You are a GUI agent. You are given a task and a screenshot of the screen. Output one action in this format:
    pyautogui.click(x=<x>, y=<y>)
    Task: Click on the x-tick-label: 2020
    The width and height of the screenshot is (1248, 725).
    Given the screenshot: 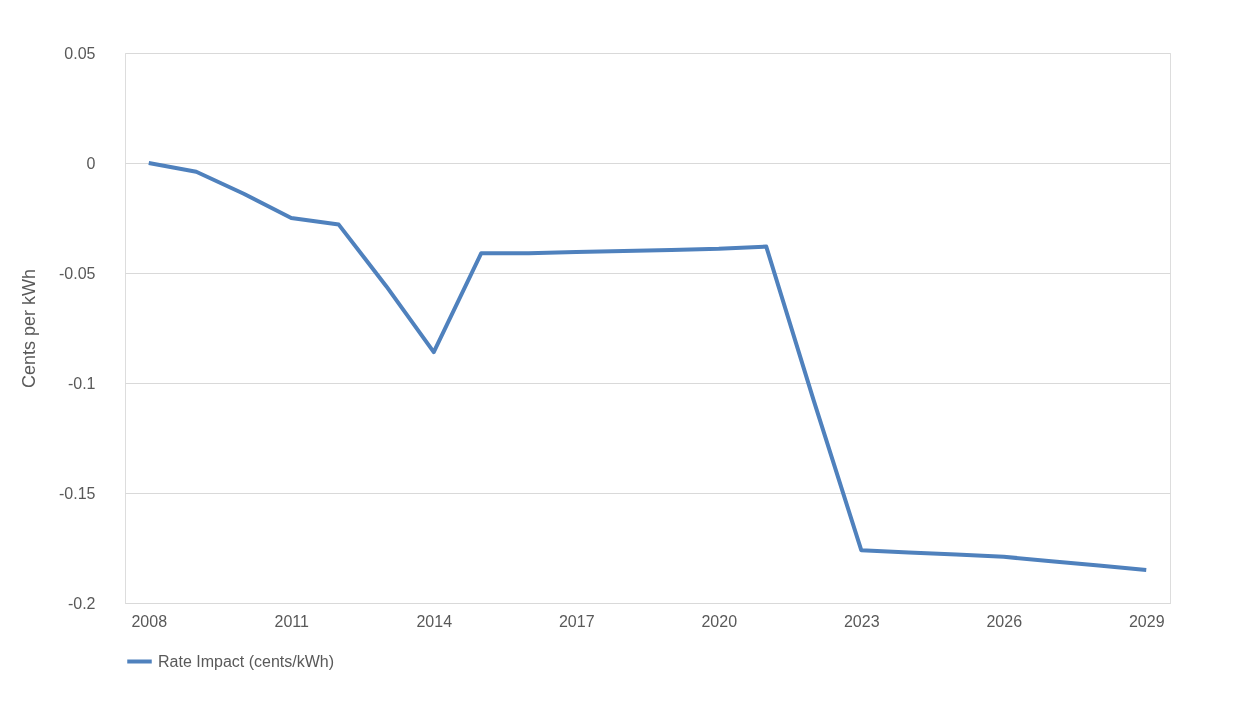 What is the action you would take?
    pyautogui.click(x=719, y=621)
    